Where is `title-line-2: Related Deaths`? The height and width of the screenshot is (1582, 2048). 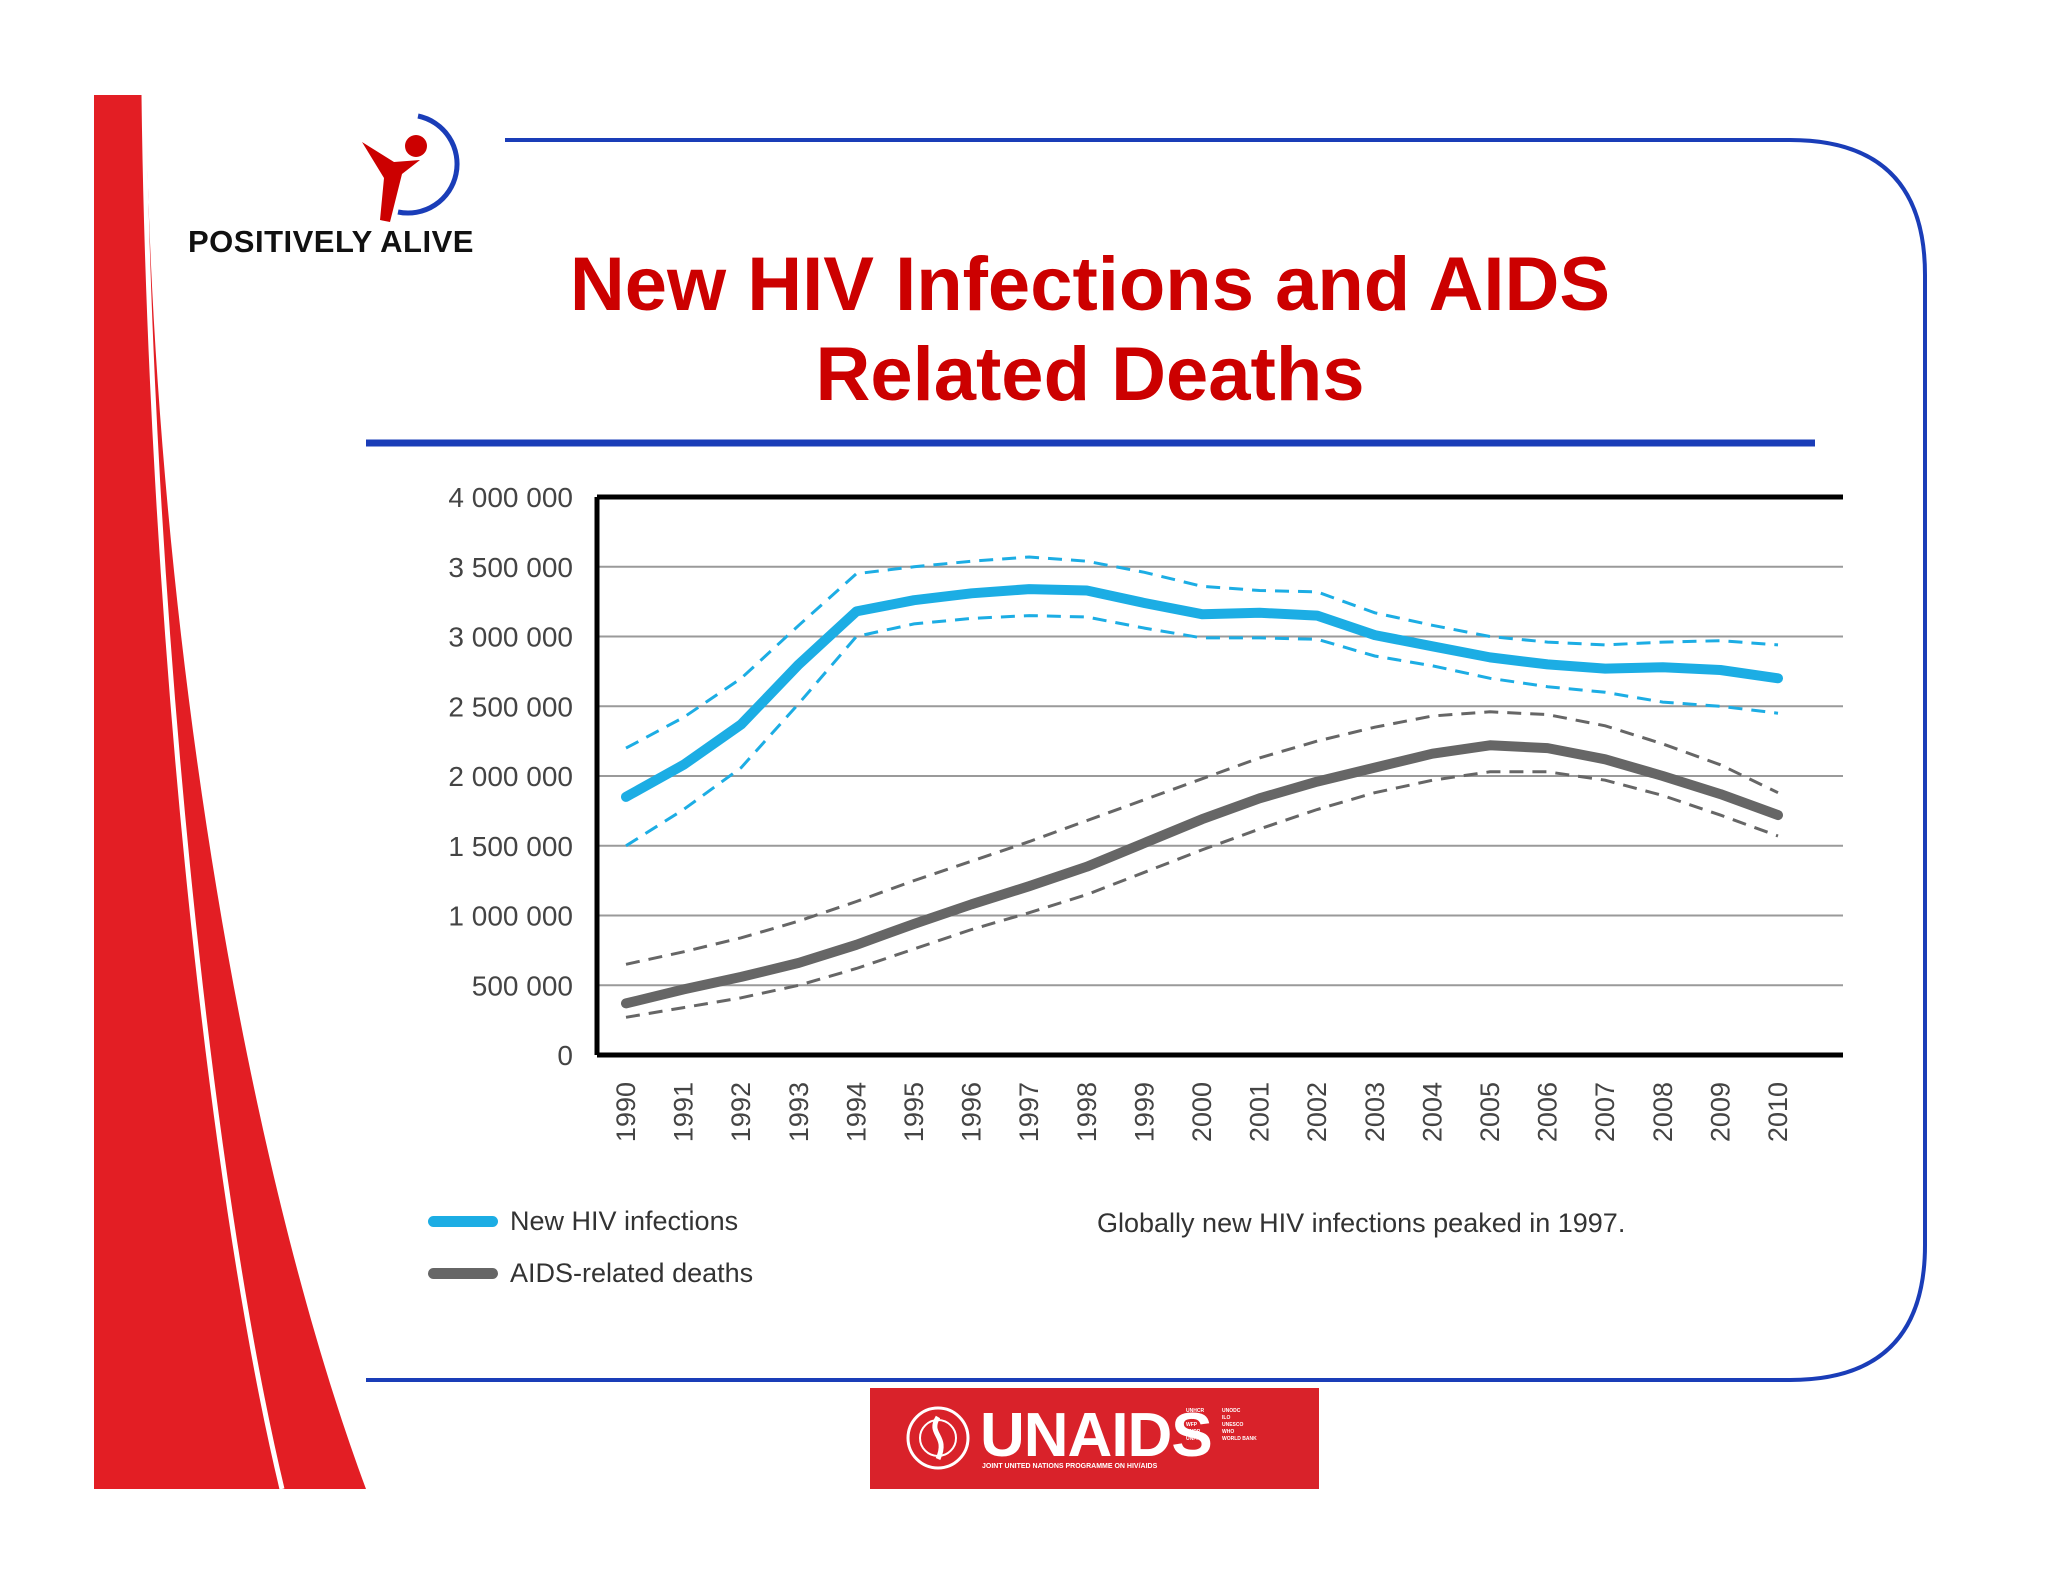 title-line-2: Related Deaths is located at coordinates (1090, 374).